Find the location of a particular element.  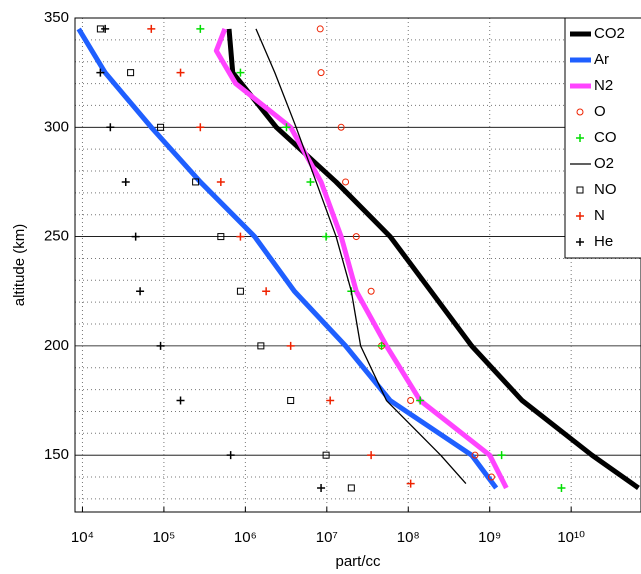

legend-label: N2 is located at coordinates (603, 85).